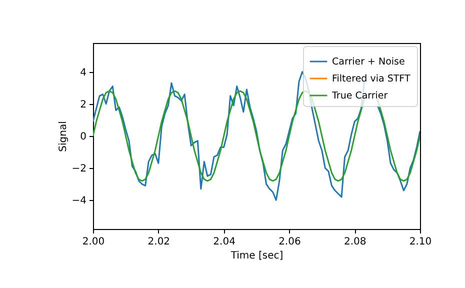 The height and width of the screenshot is (288, 465). What do you see at coordinates (355, 242) in the screenshot?
I see `x-tick-label: 2.08` at bounding box center [355, 242].